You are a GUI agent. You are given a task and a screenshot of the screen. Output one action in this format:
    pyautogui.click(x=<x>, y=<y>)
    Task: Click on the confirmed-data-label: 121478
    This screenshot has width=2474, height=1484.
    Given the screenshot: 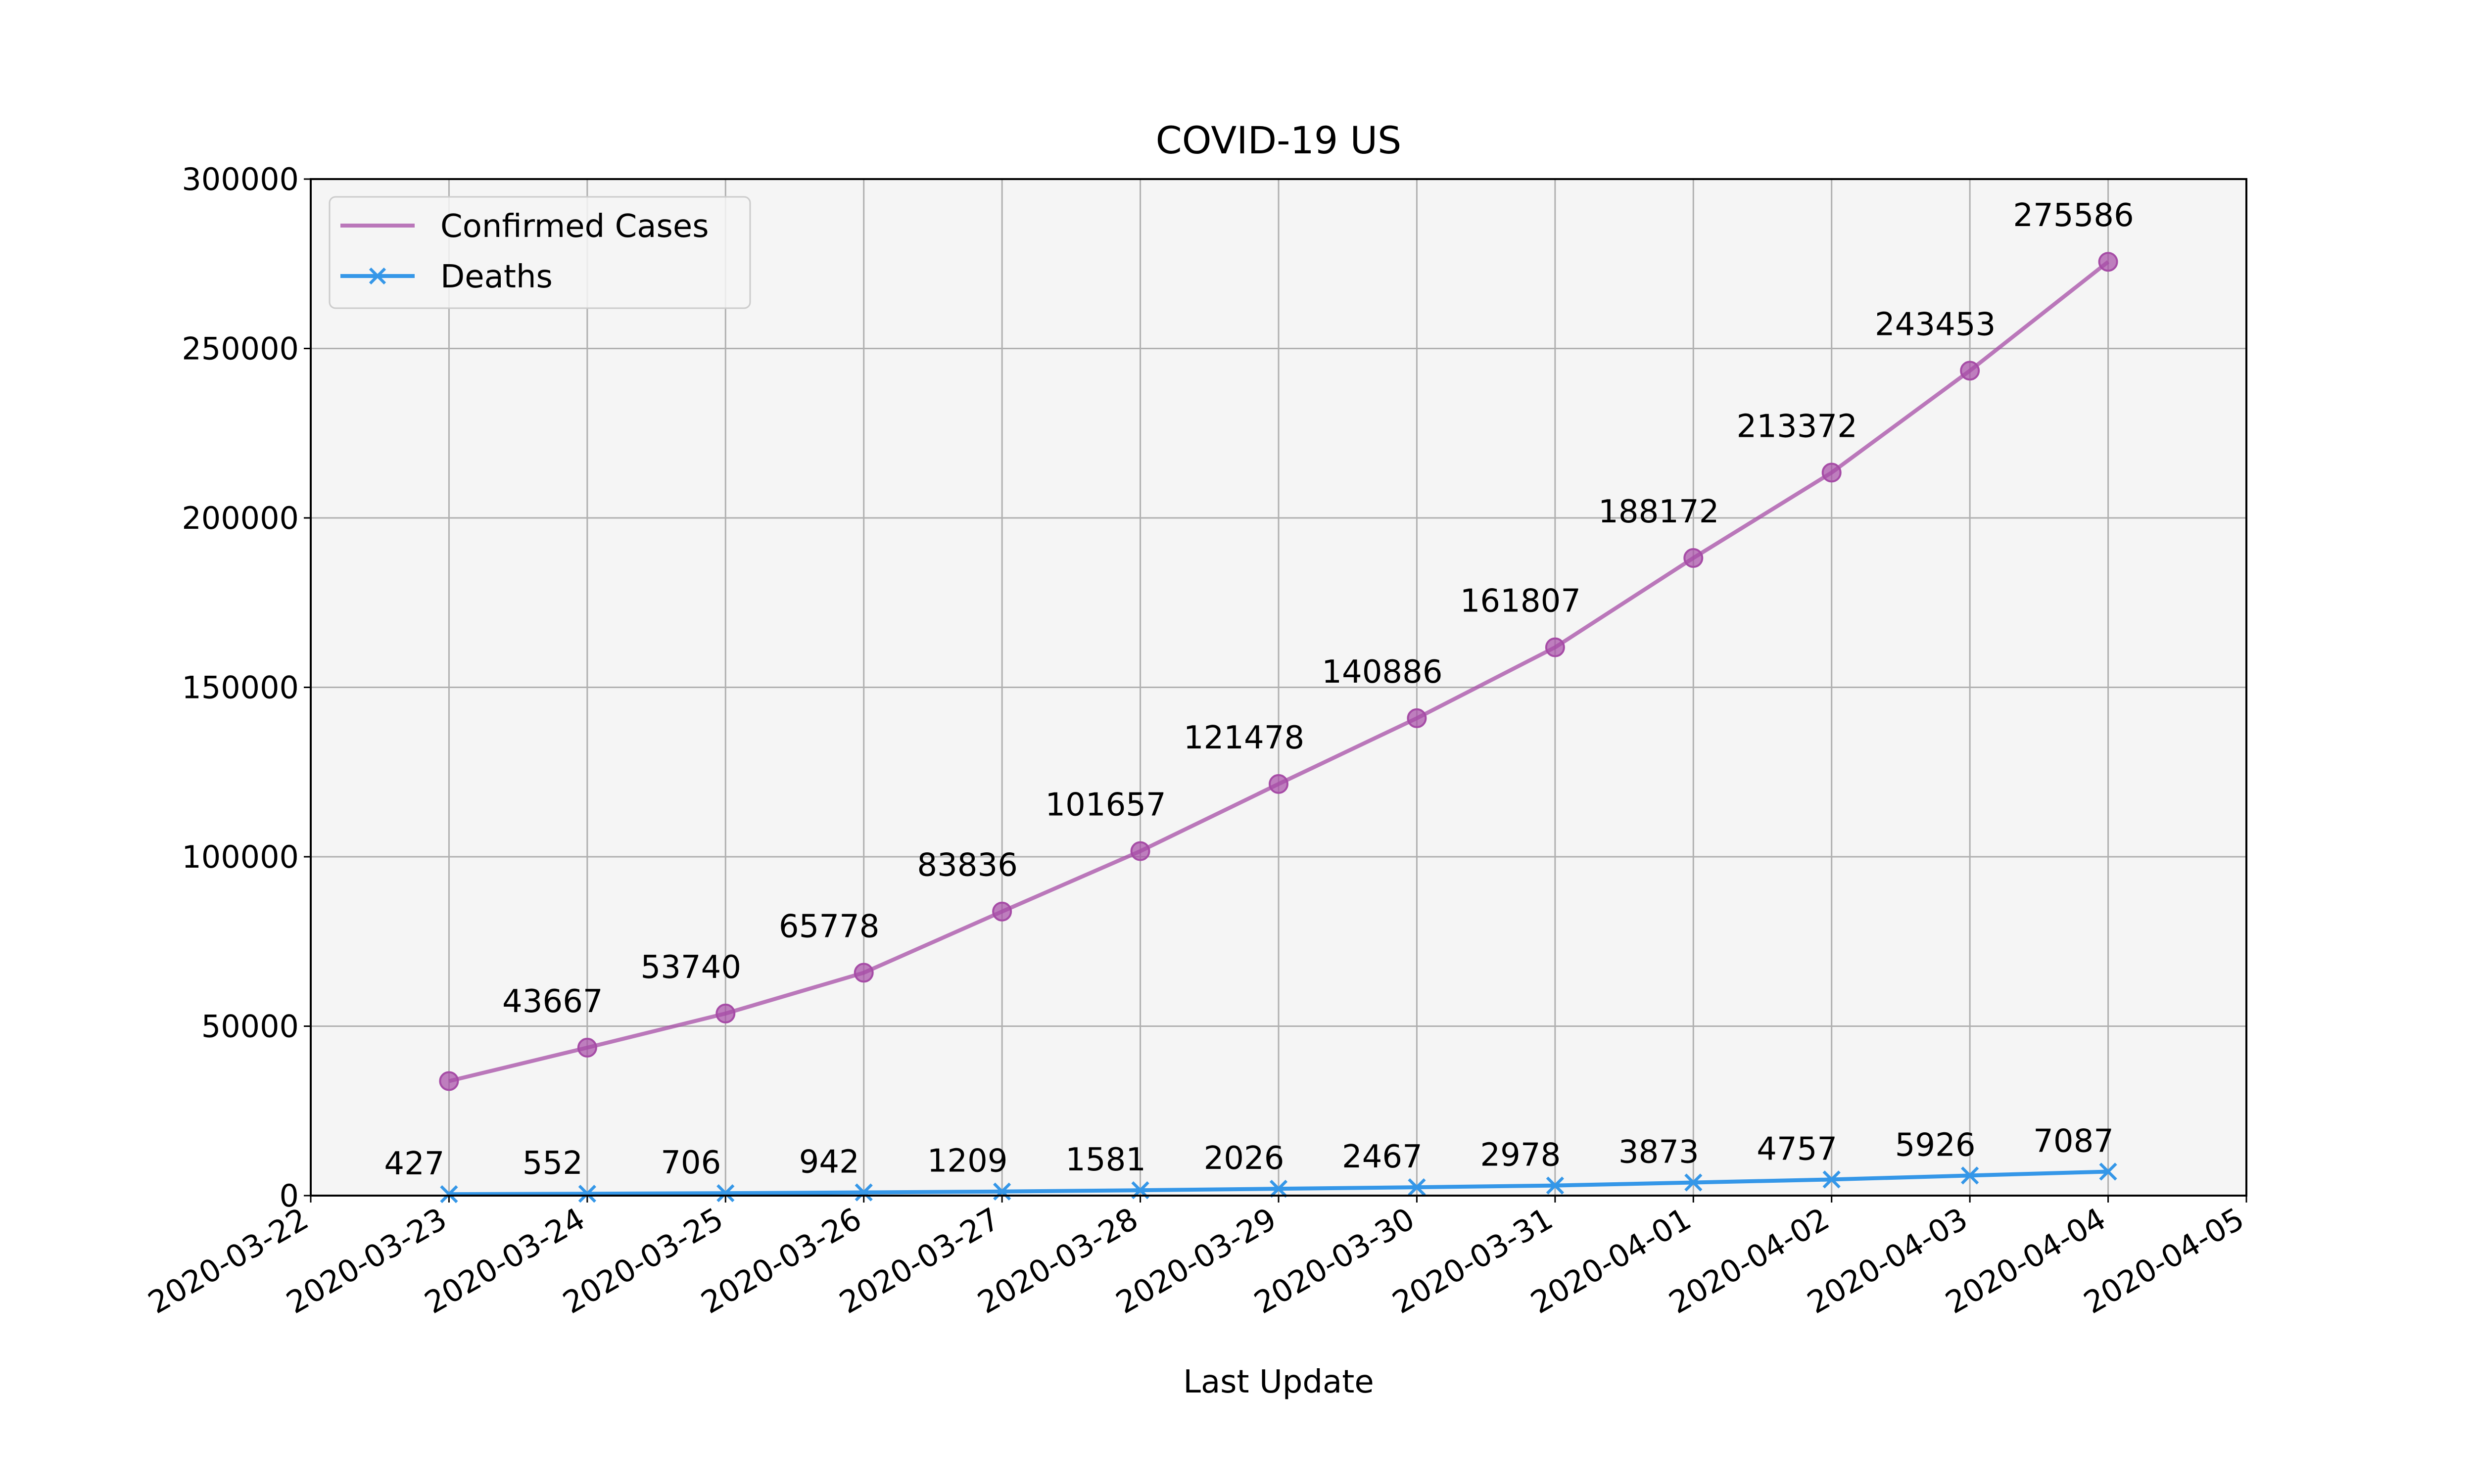 What is the action you would take?
    pyautogui.click(x=1244, y=738)
    